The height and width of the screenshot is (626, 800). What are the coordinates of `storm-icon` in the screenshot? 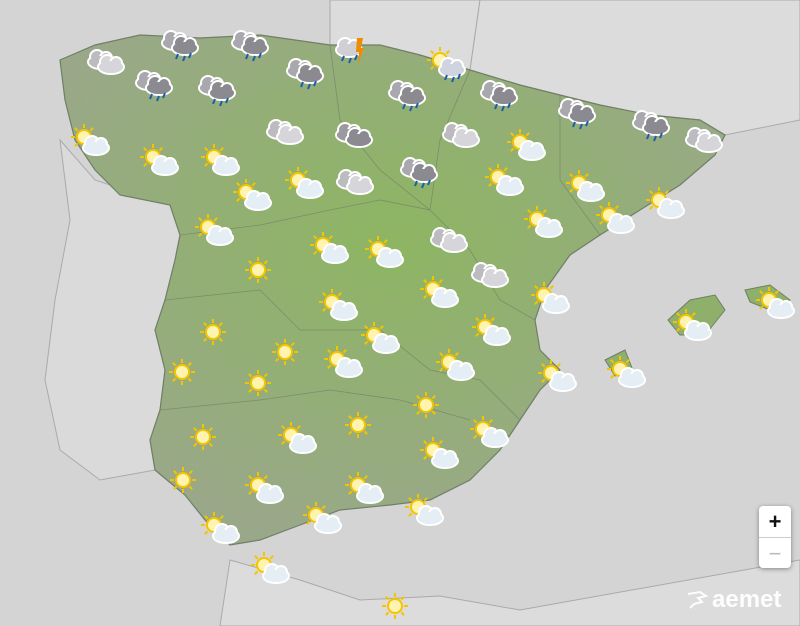 It's located at (349, 50).